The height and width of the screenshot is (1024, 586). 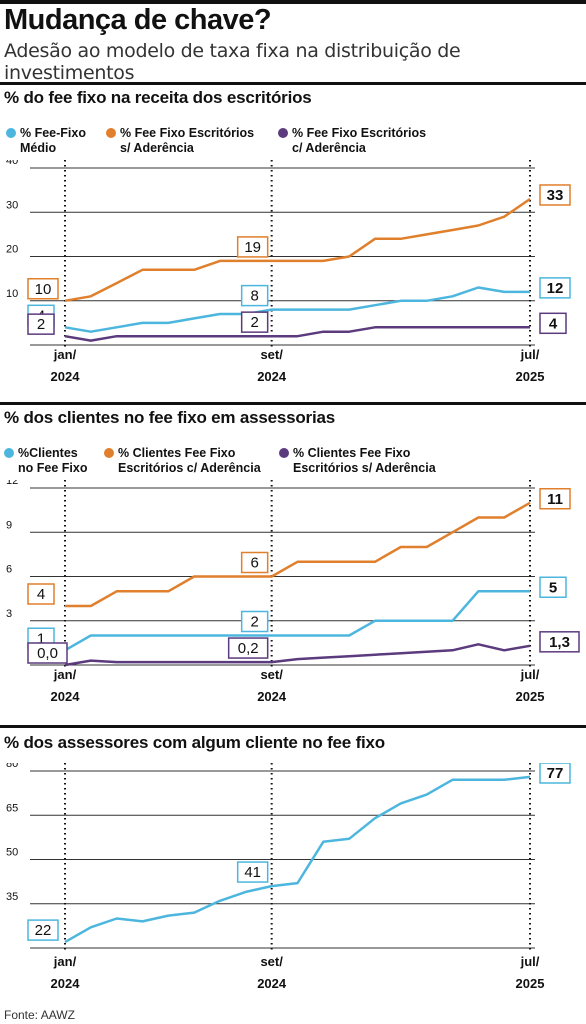 I want to click on y-tick-label: 80, so click(x=12, y=766).